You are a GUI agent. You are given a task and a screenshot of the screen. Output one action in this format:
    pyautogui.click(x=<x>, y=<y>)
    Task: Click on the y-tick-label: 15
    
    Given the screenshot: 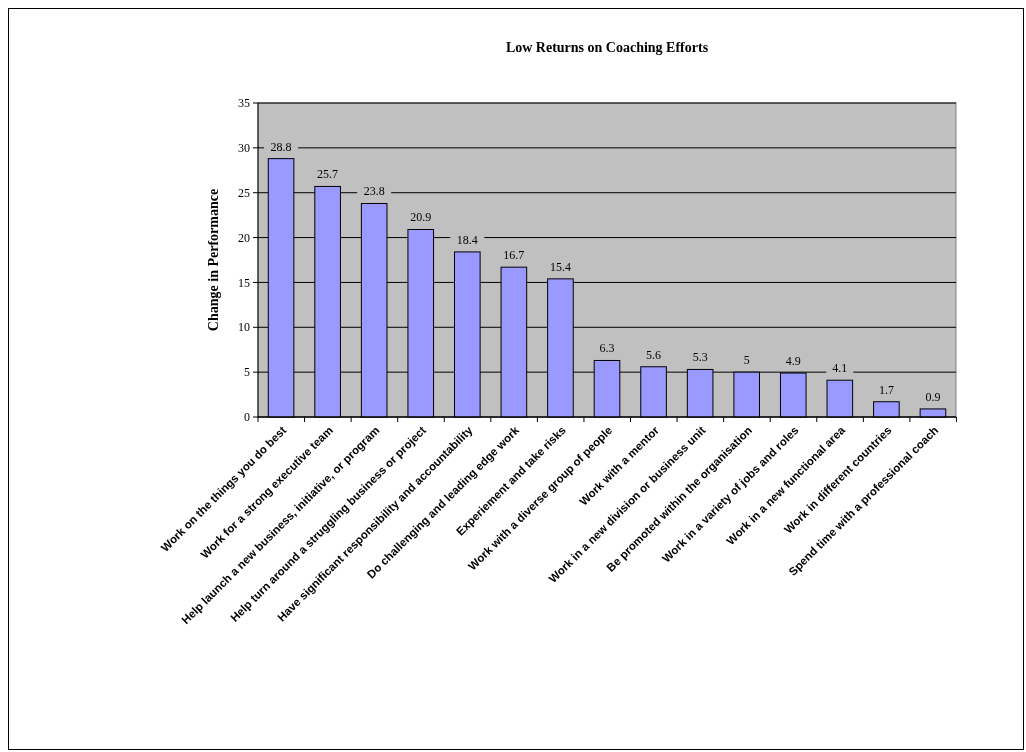 What is the action you would take?
    pyautogui.click(x=244, y=282)
    